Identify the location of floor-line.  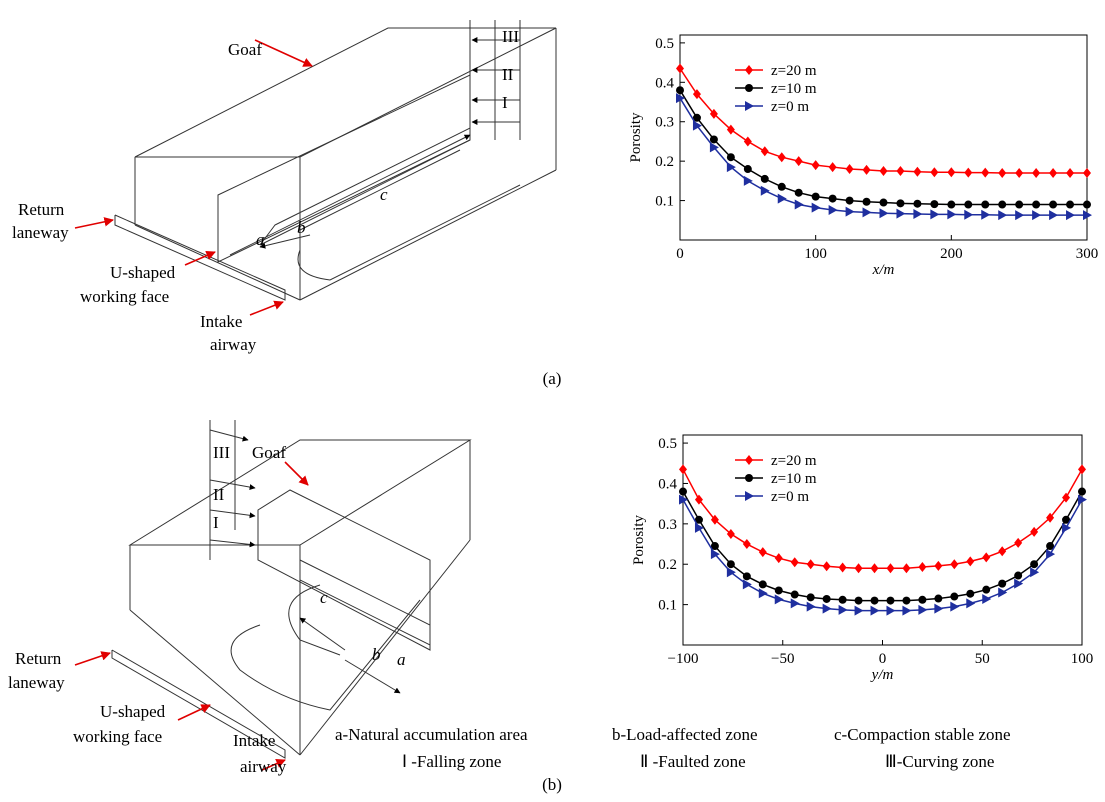
(380, 190).